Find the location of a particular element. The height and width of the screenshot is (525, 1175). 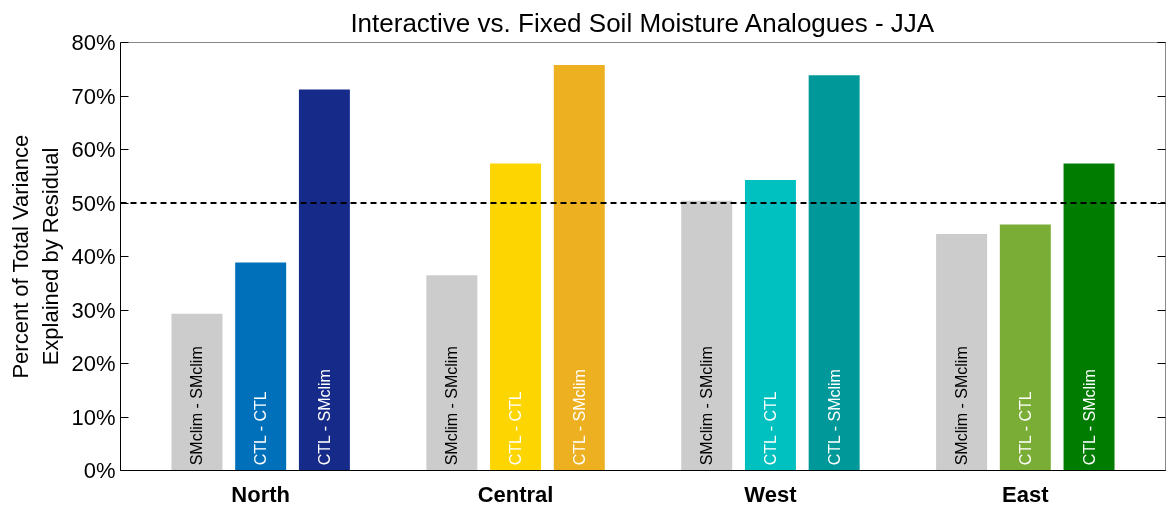

y-tick-label: 0% is located at coordinates (99, 470).